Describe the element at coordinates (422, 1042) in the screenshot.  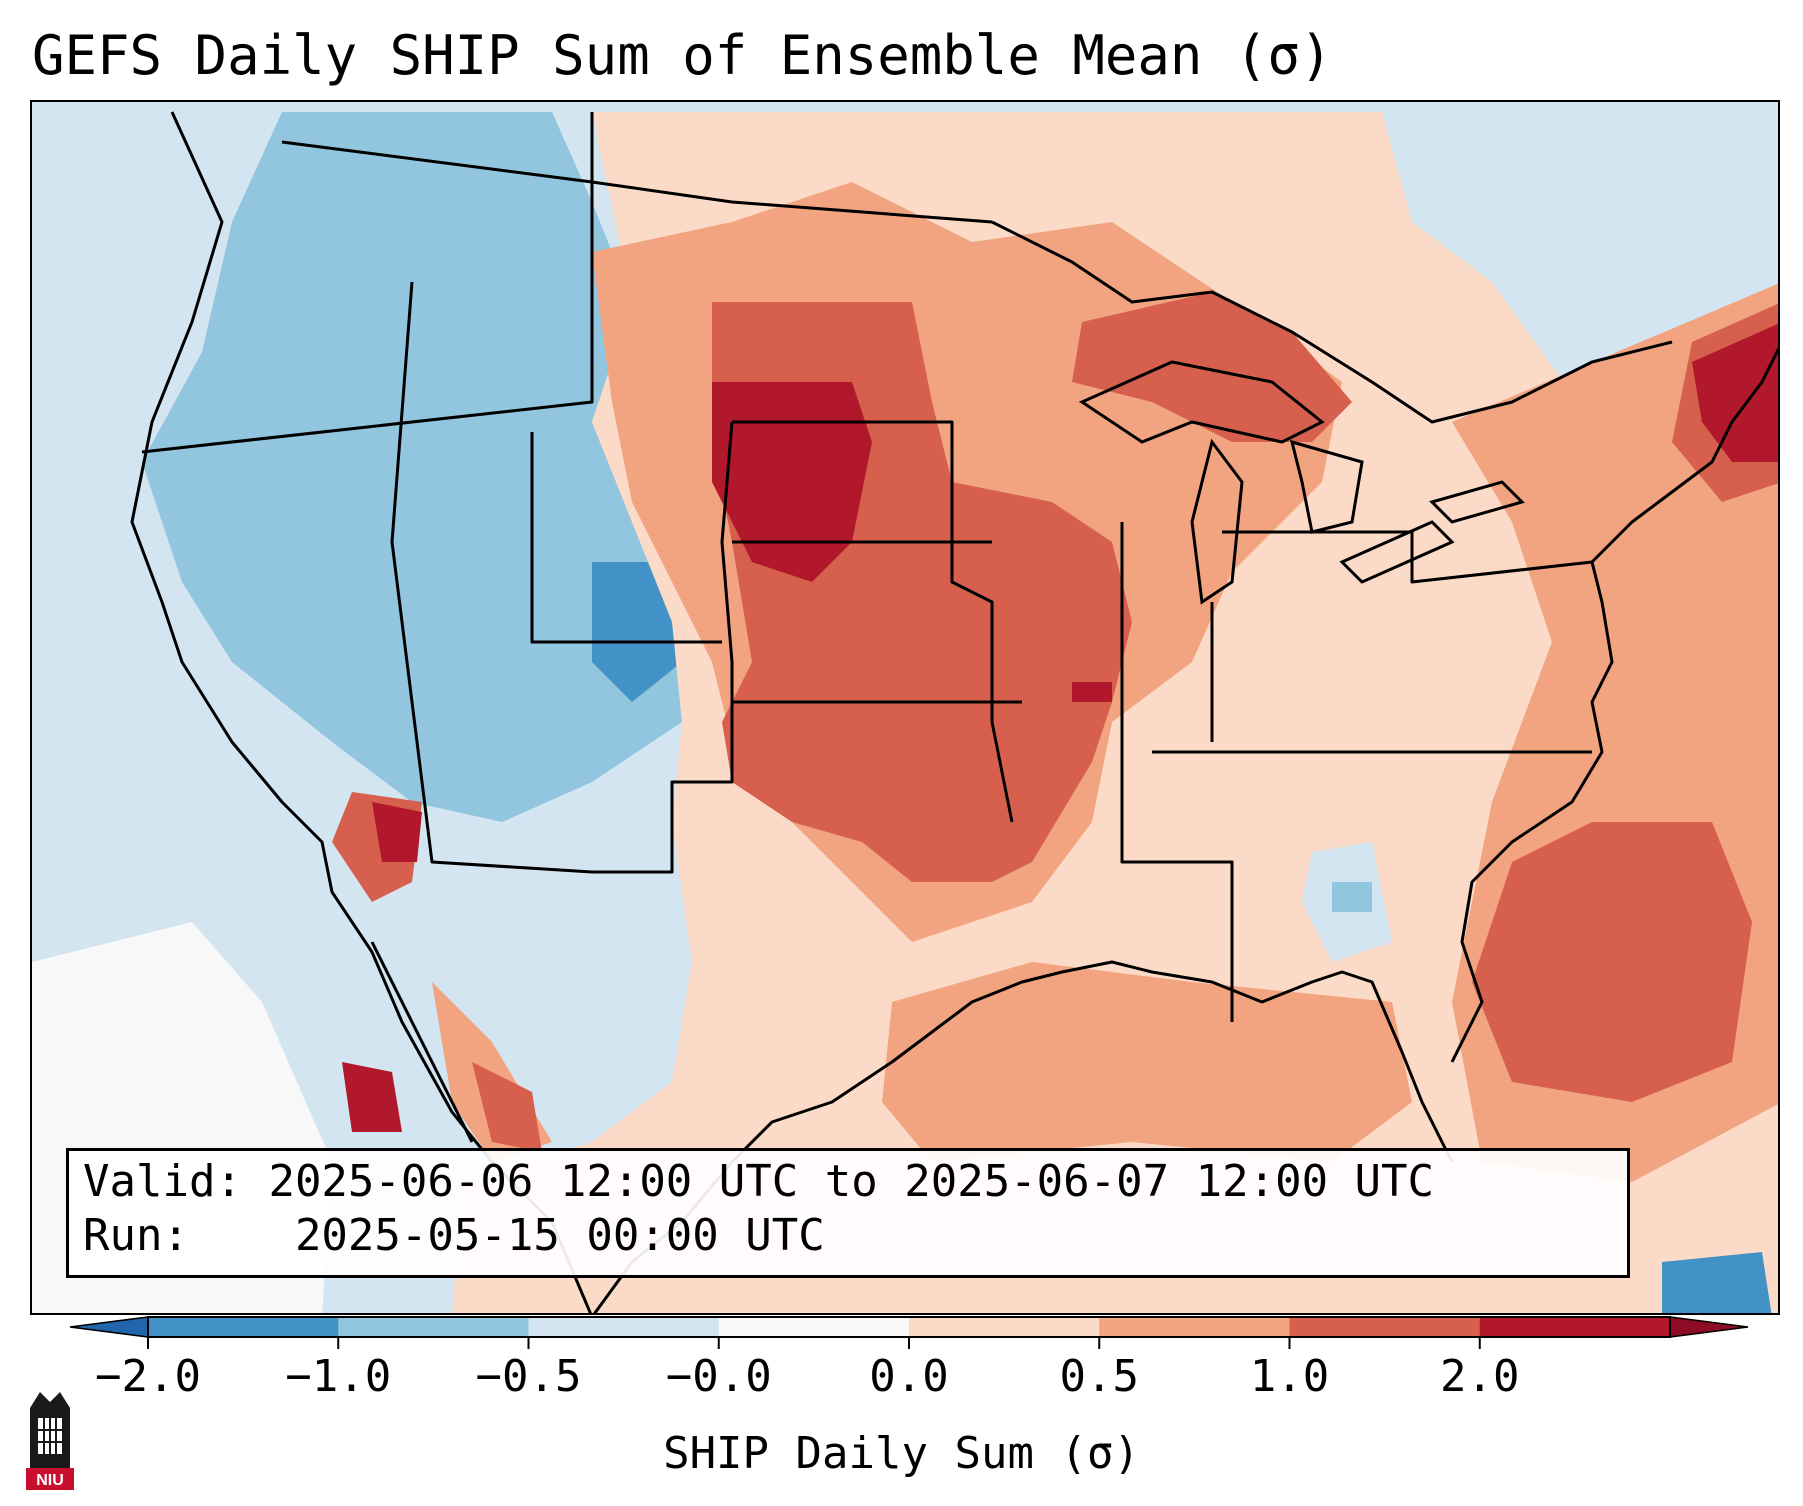
I see `baja-coastline` at that location.